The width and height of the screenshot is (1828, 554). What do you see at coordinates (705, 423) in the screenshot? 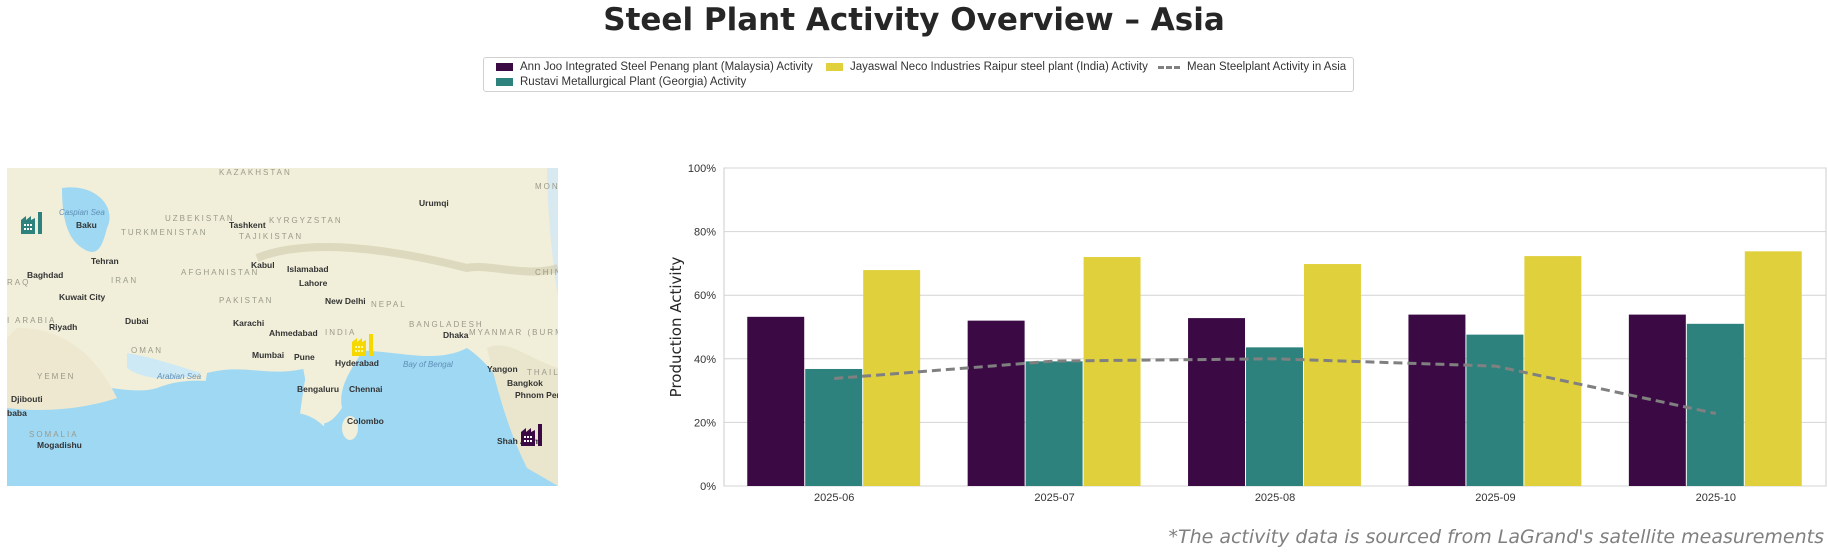
I see `y-tick-label: 20%` at bounding box center [705, 423].